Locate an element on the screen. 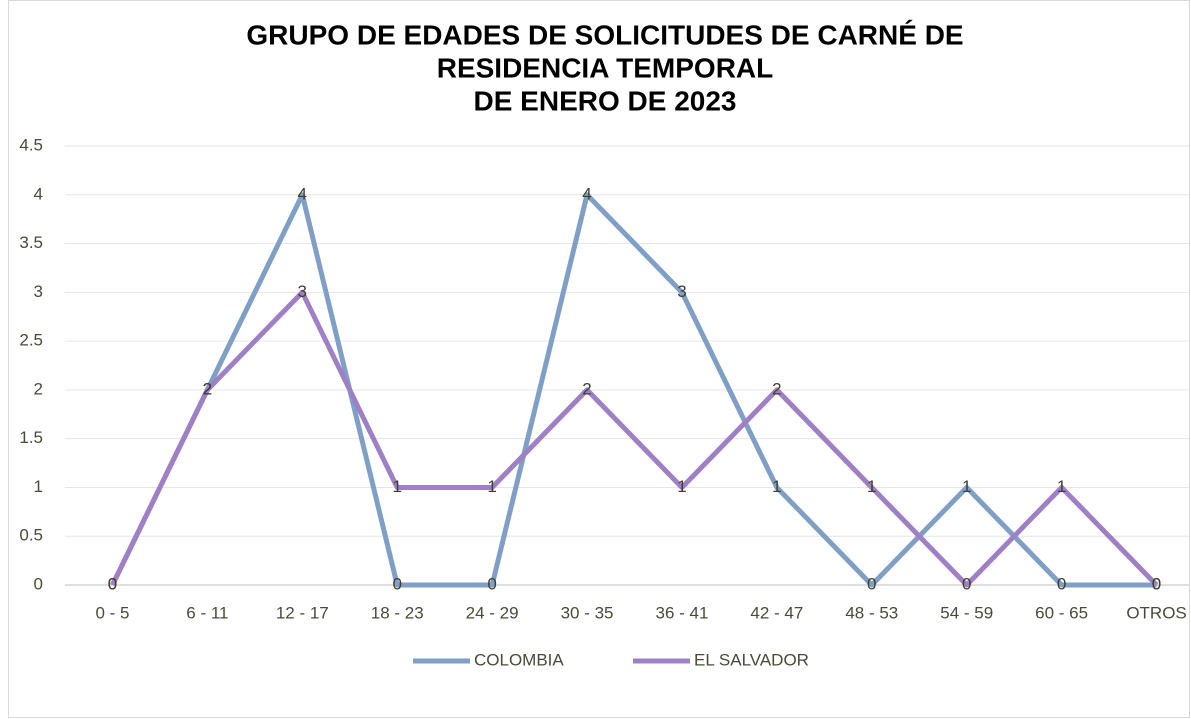 The height and width of the screenshot is (719, 1191). legend-label: EL SALVADOR is located at coordinates (751, 659).